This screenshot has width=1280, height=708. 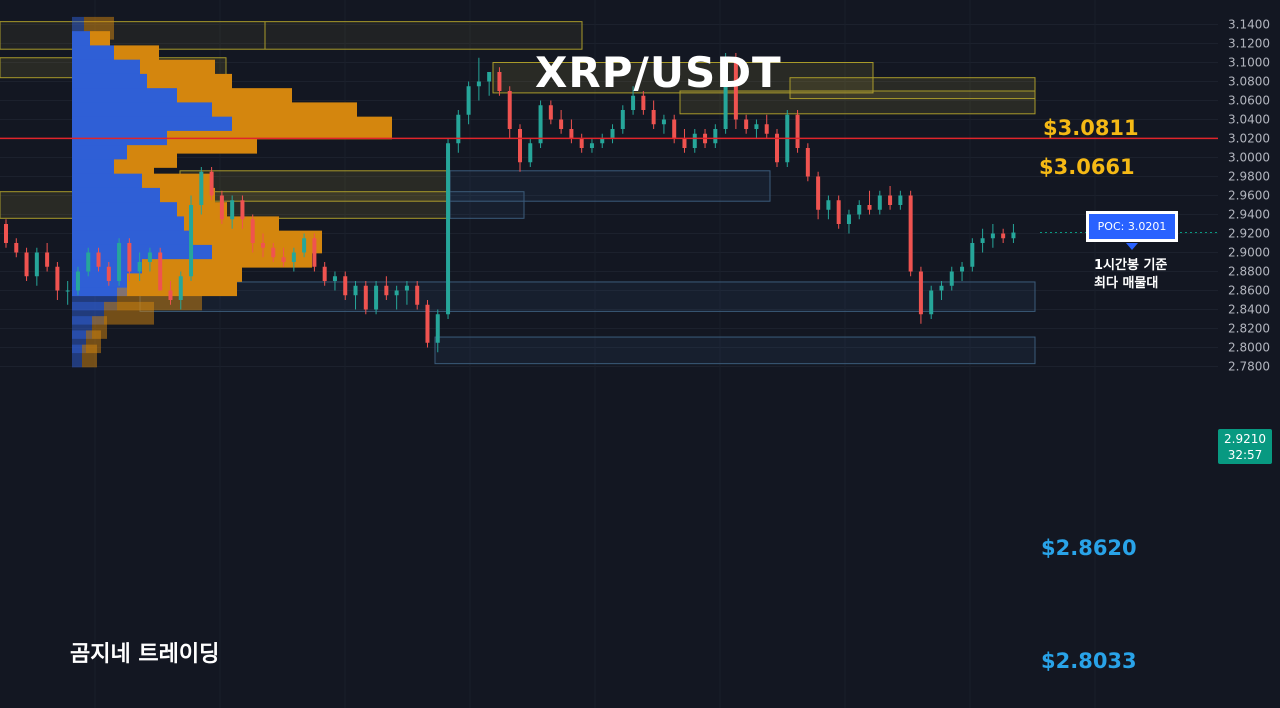 I want to click on y-tick-label: 2.9400, so click(x=1249, y=215).